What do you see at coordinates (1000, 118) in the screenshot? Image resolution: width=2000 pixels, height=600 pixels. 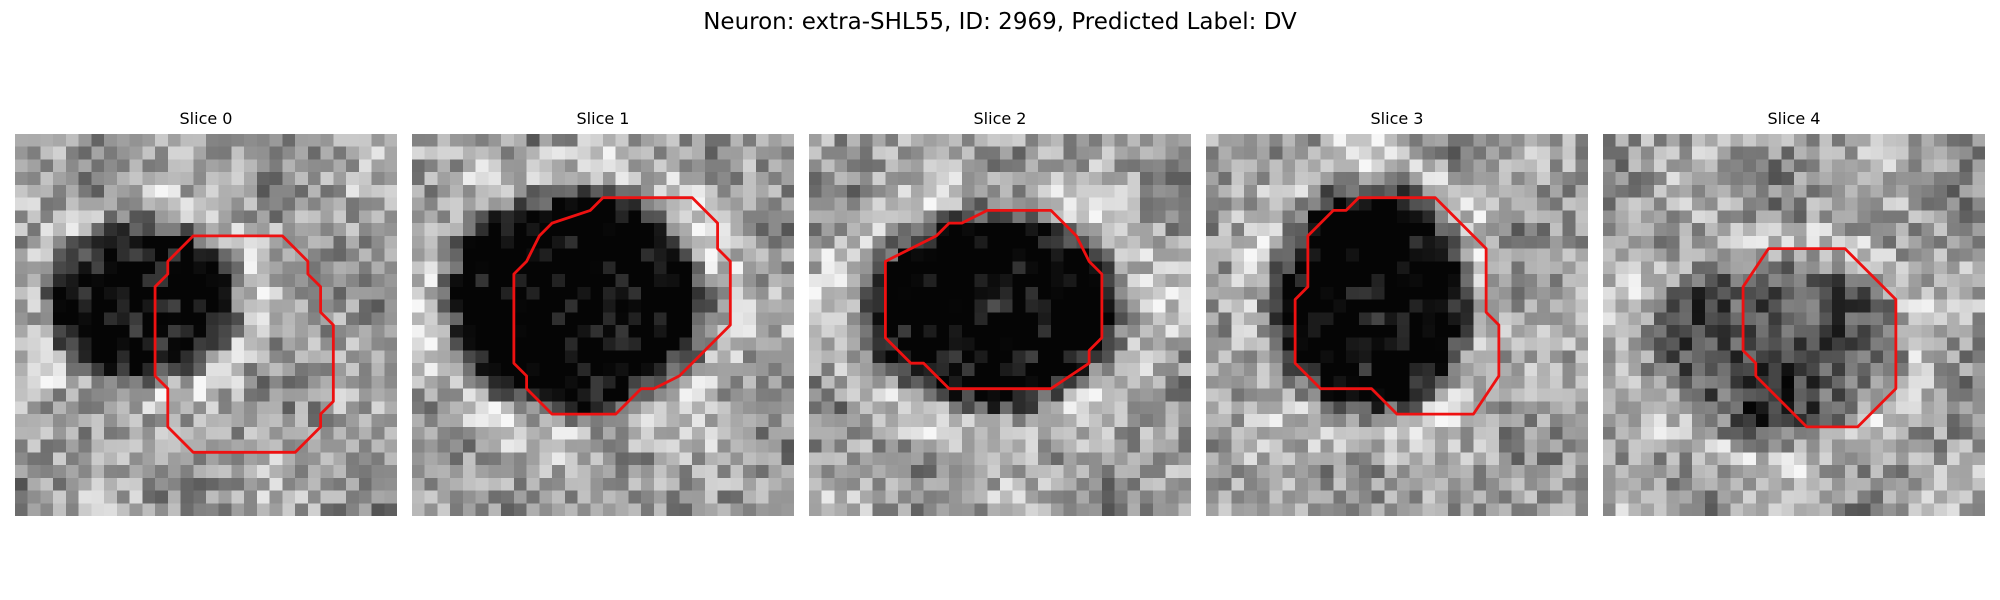 I see `slice-title: Slice 2` at bounding box center [1000, 118].